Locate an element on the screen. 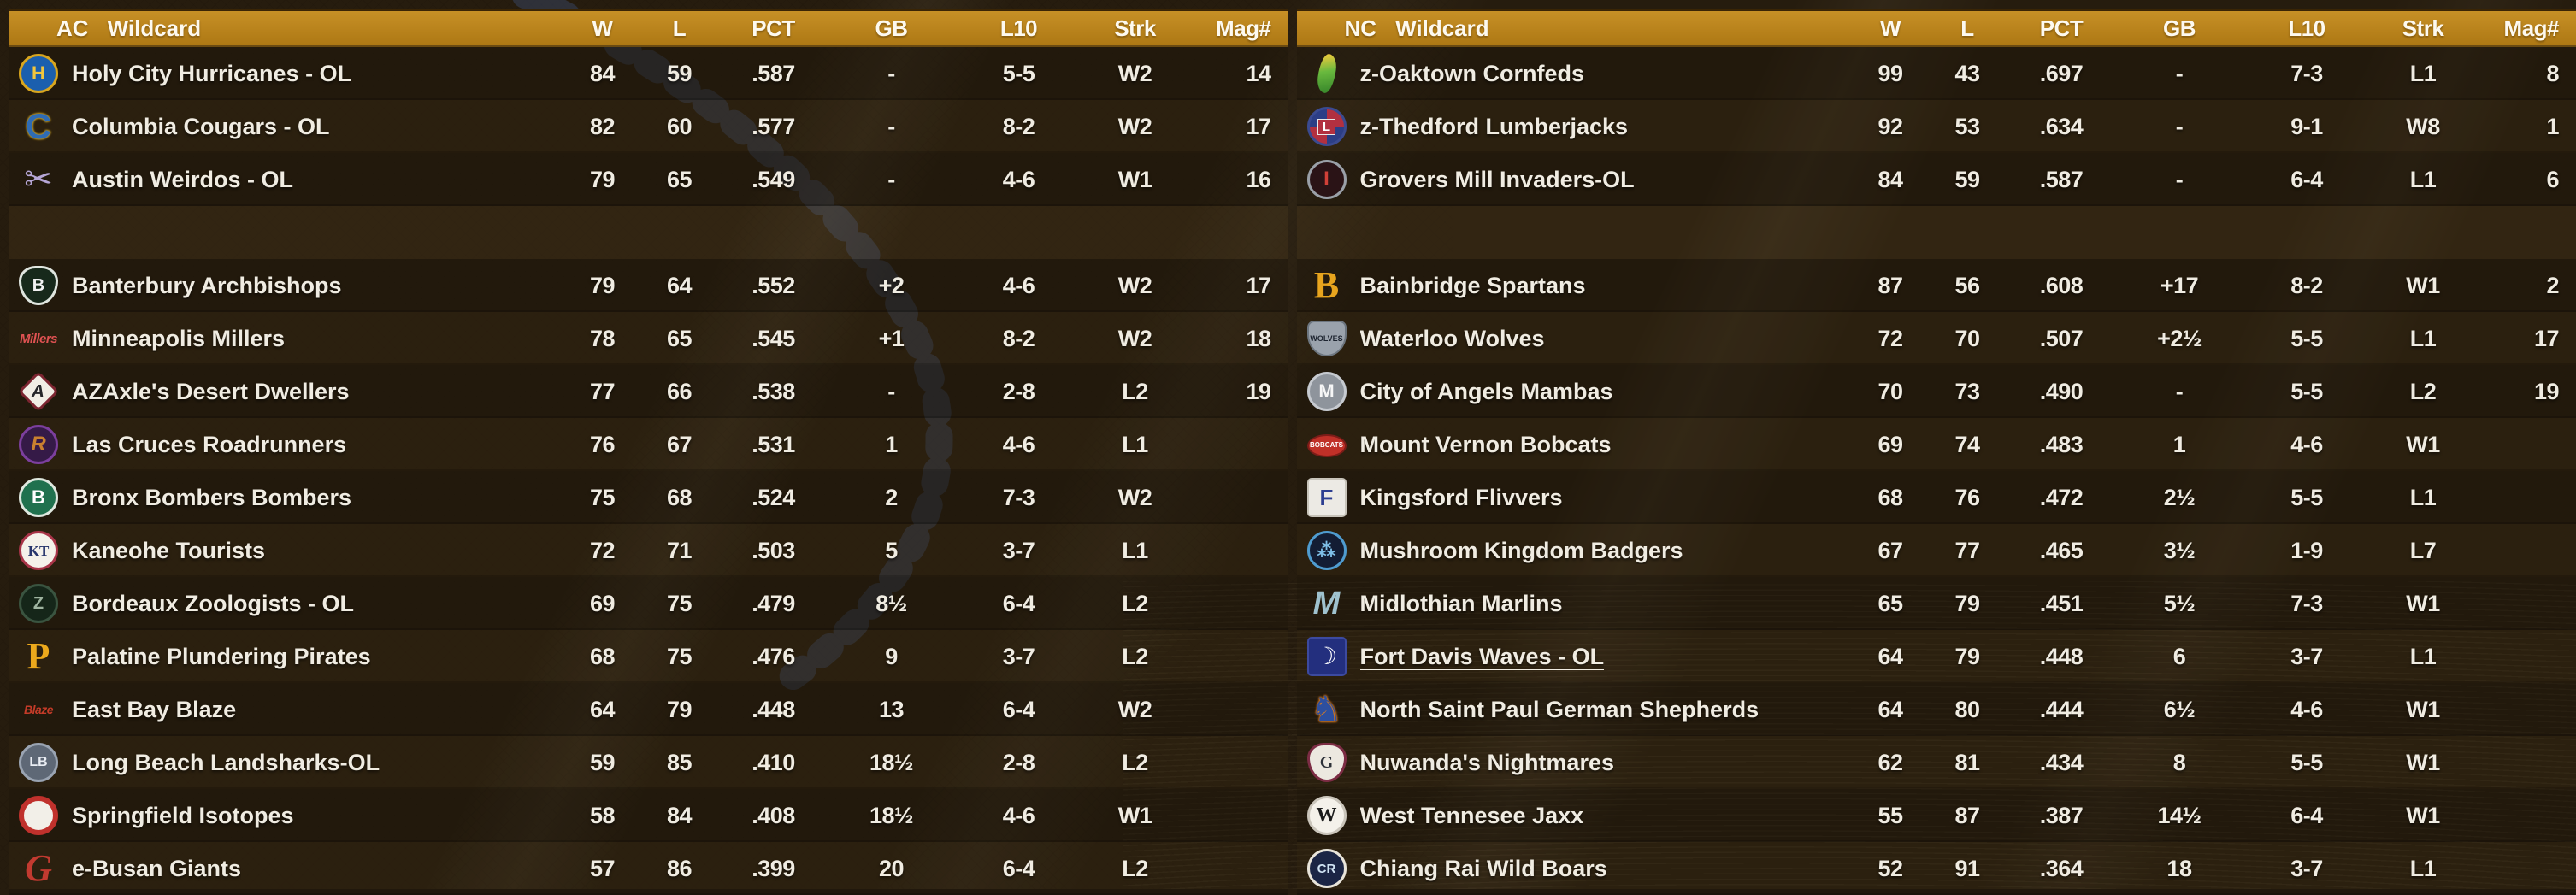  cell-l10: 2-8 is located at coordinates (1019, 763).